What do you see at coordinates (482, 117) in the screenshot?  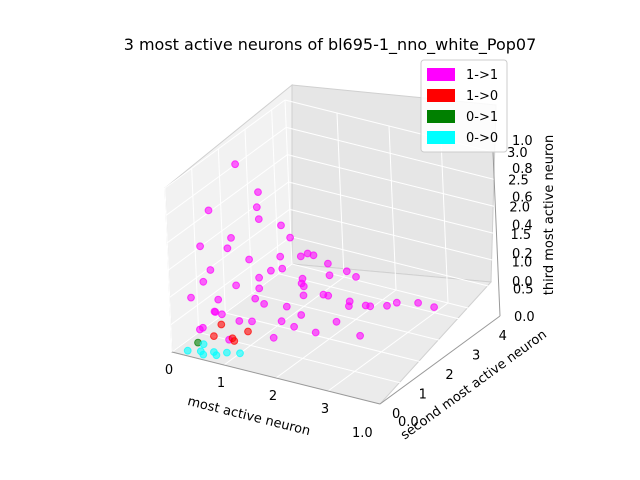 I see `legend-label: 0->1` at bounding box center [482, 117].